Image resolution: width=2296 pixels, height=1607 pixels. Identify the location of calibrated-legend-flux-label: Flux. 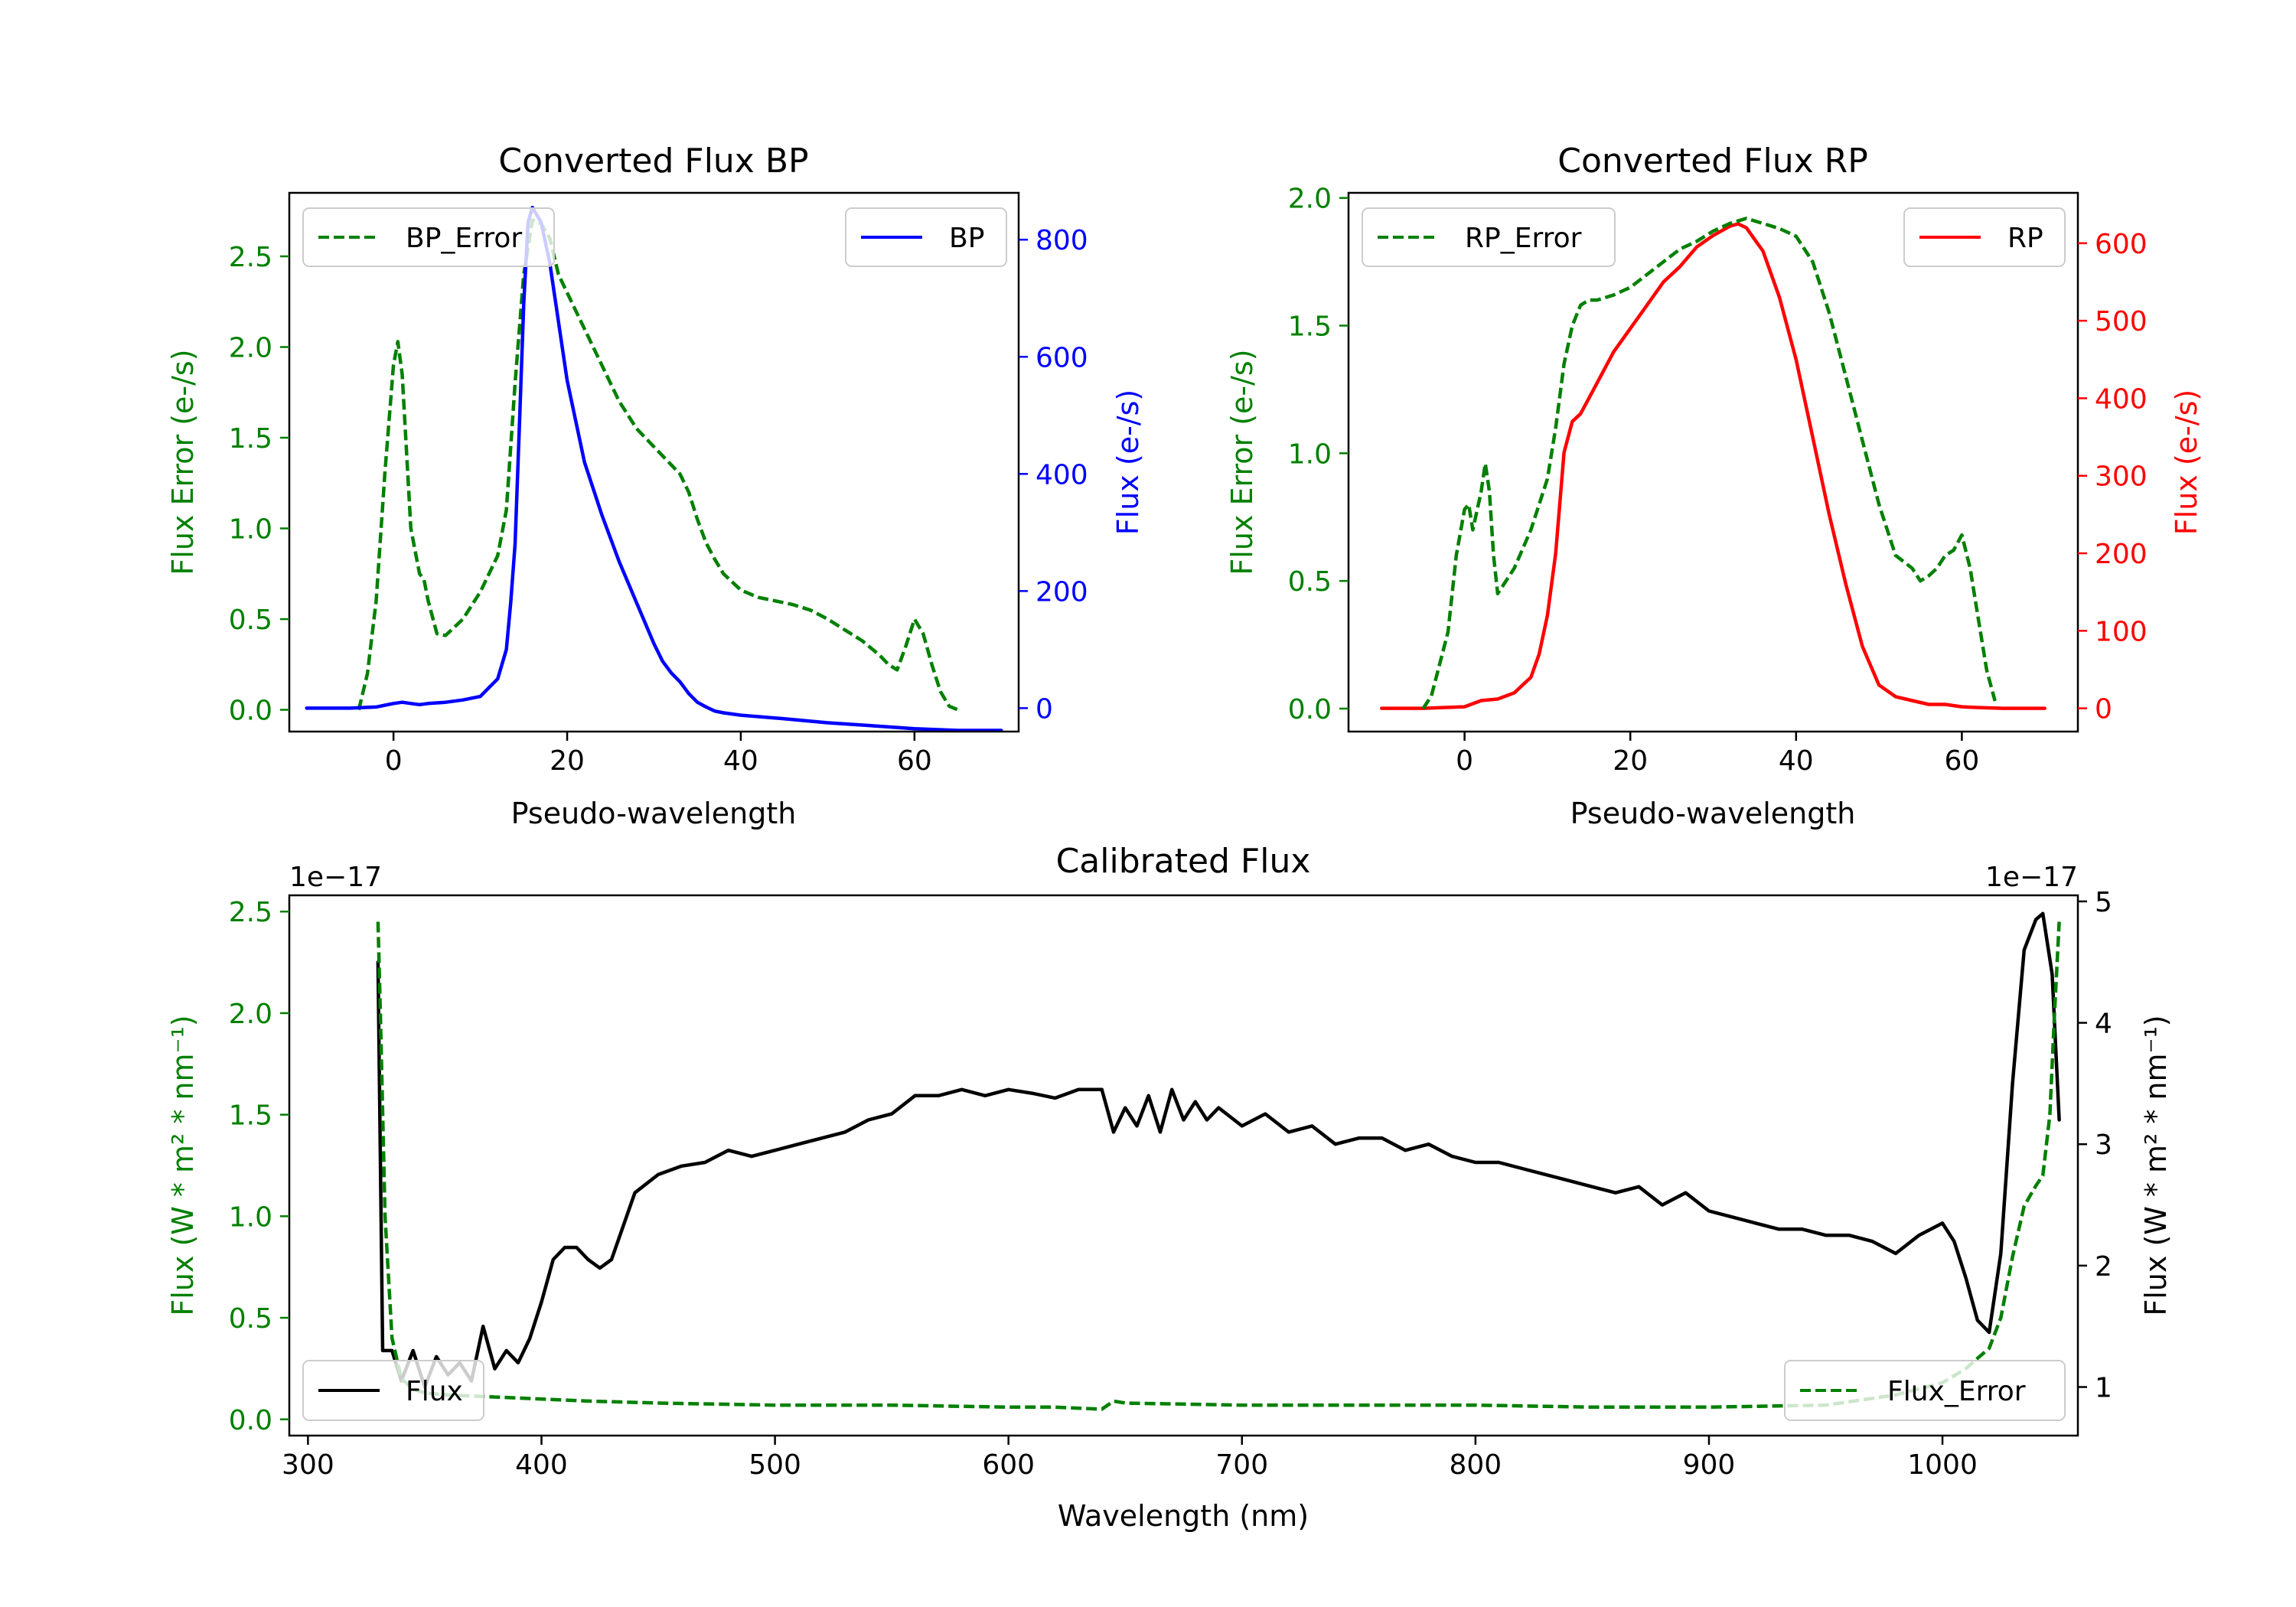
(434, 1391).